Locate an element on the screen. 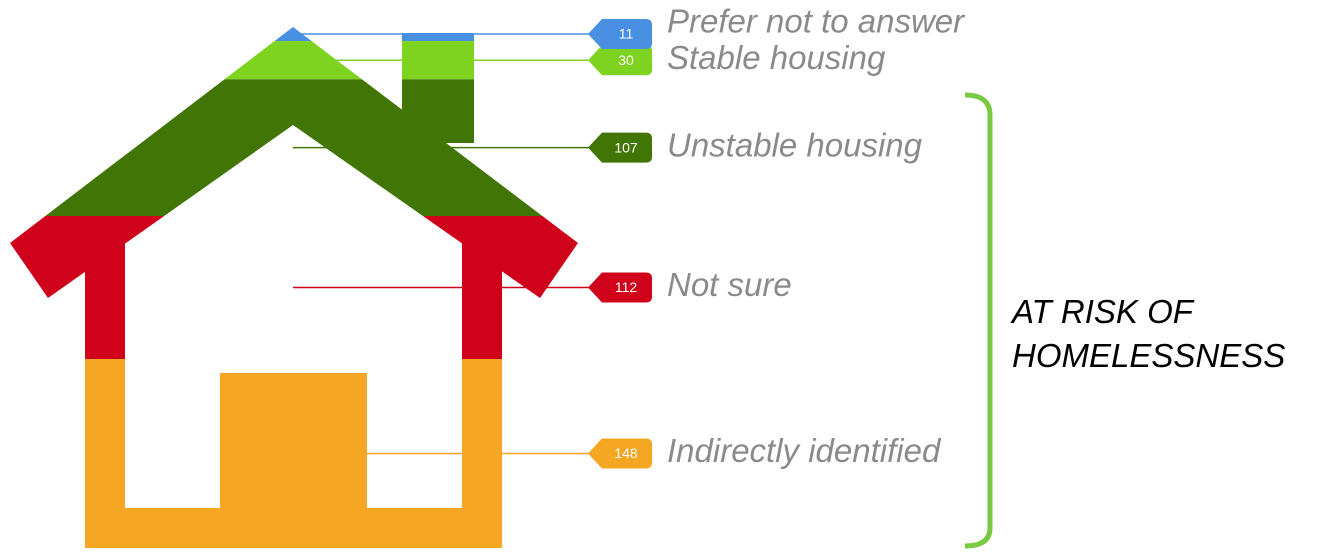 The width and height of the screenshot is (1339, 552). bracket is located at coordinates (978, 320).